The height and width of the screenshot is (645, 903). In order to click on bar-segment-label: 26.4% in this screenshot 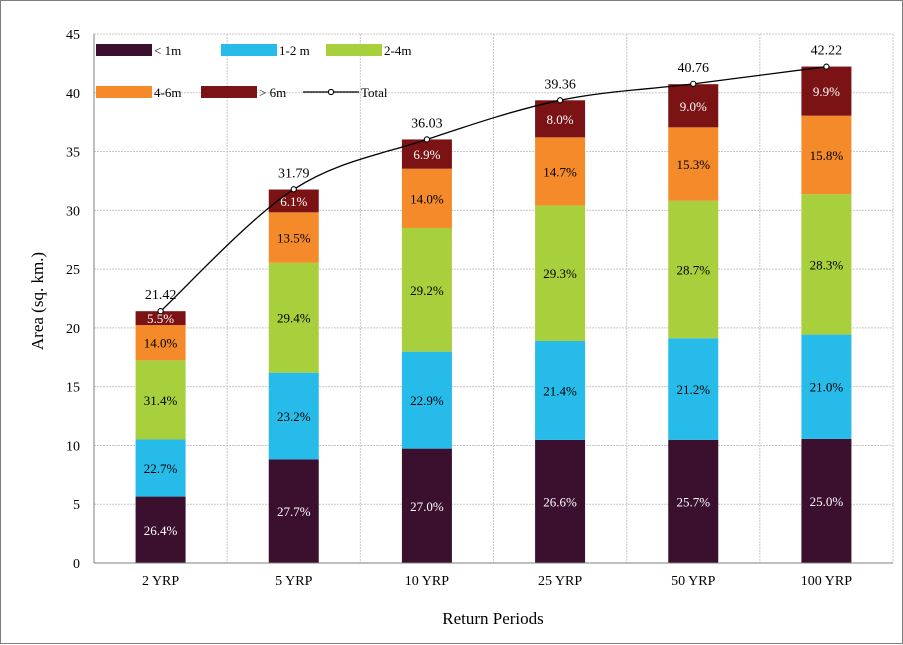, I will do `click(161, 530)`.